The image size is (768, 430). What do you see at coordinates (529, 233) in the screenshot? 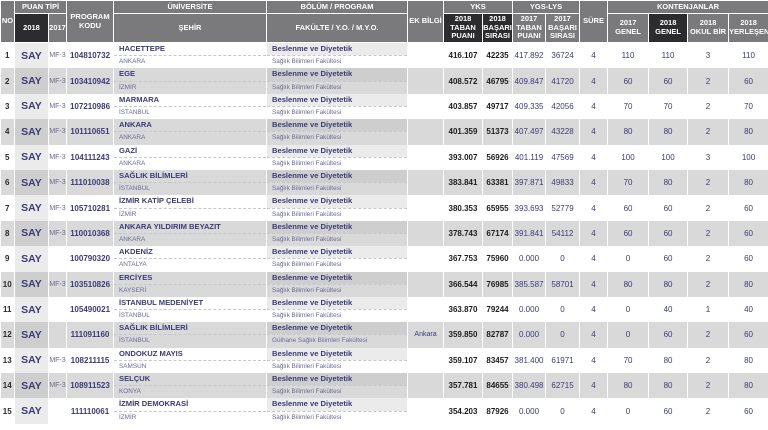
I see `taban-puani-2017-value: 391.841` at bounding box center [529, 233].